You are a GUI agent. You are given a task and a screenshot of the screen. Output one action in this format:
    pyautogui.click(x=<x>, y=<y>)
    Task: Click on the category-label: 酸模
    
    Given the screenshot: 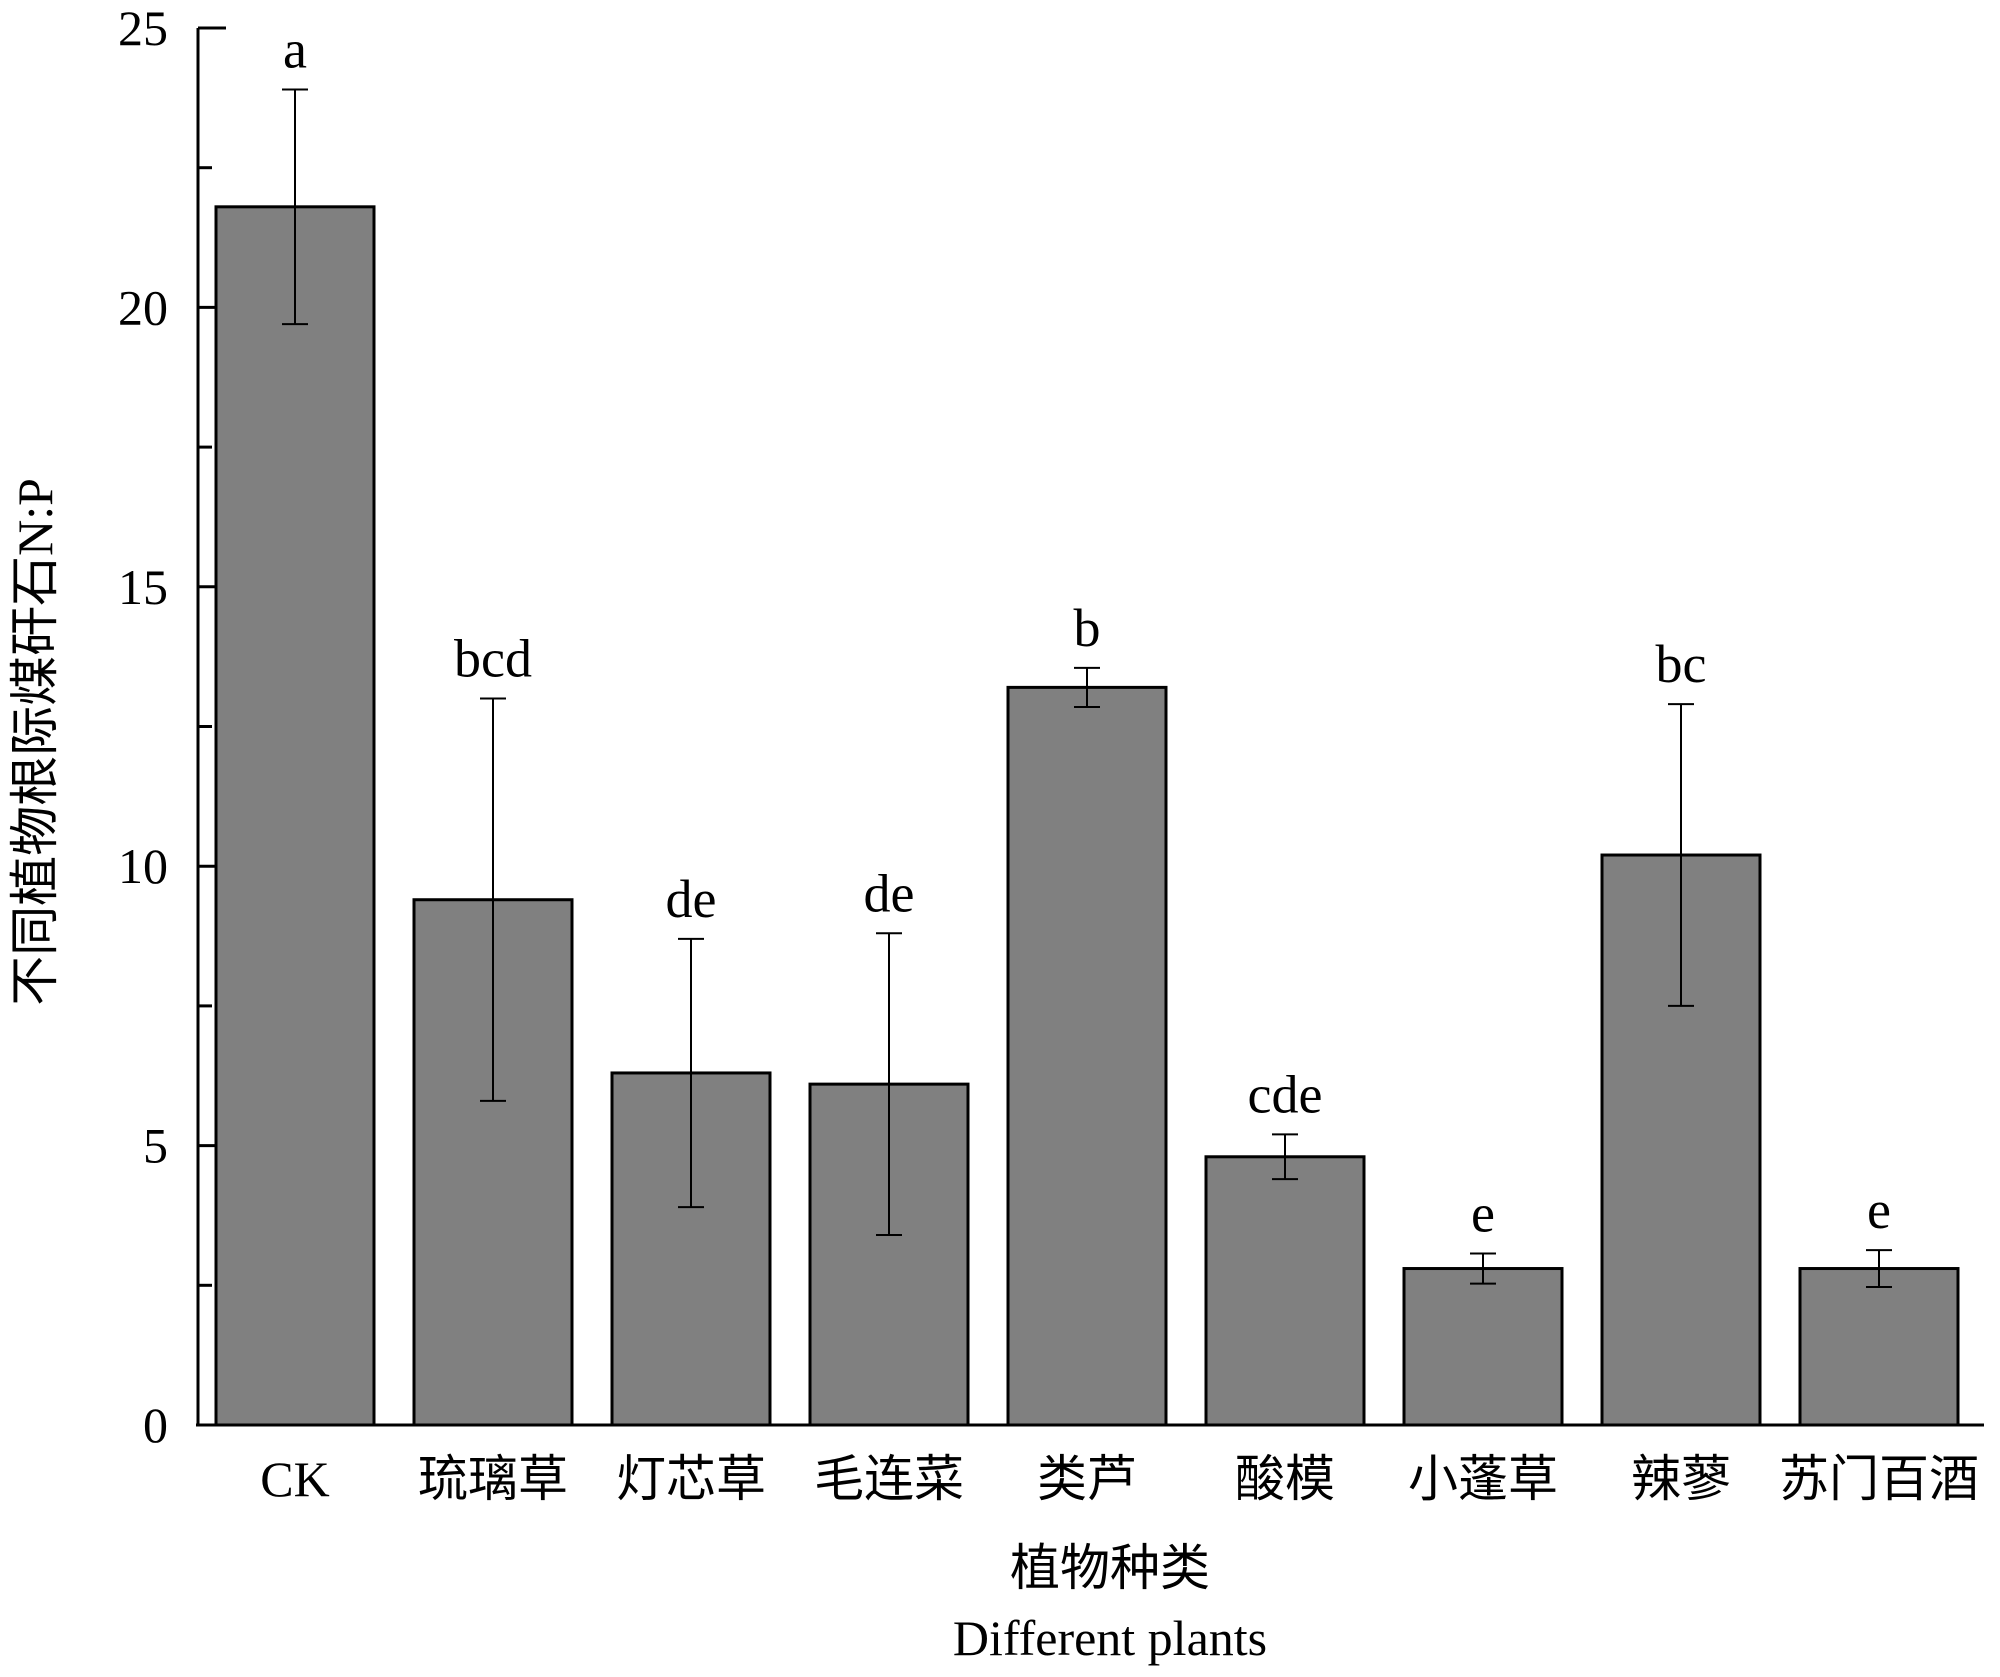 What is the action you would take?
    pyautogui.click(x=1285, y=1479)
    